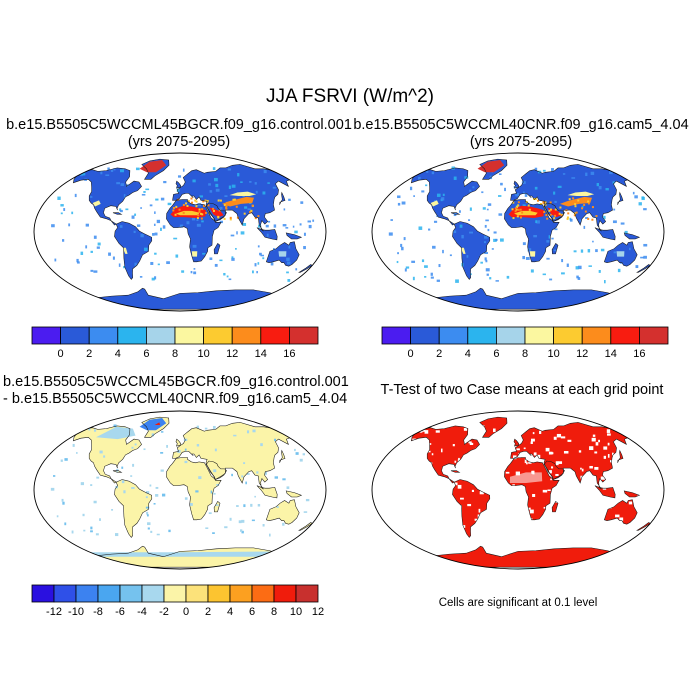 This screenshot has width=700, height=700. Describe the element at coordinates (493, 427) in the screenshot. I see `land-greenland` at that location.